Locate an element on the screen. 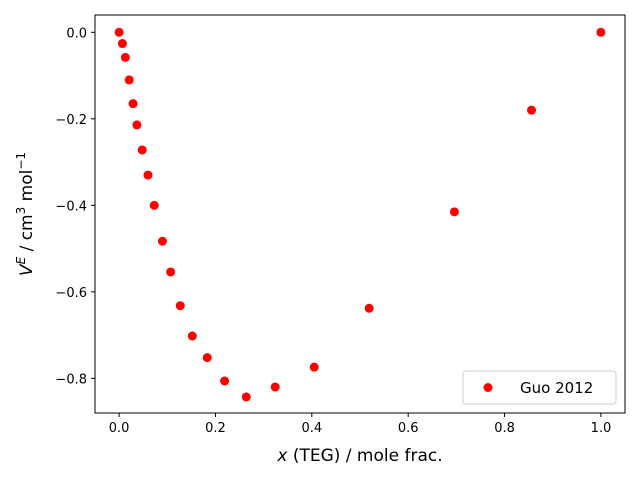 The image size is (640, 480). x-axis-label: x (TEG) / mole frac. is located at coordinates (359, 456).